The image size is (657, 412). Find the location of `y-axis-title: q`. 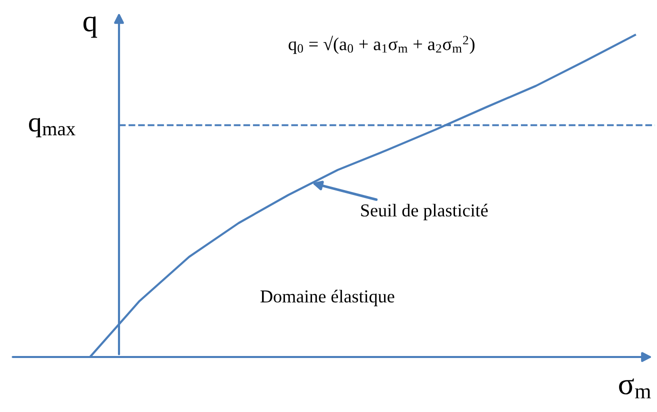

y-axis-title: q is located at coordinates (90, 27).